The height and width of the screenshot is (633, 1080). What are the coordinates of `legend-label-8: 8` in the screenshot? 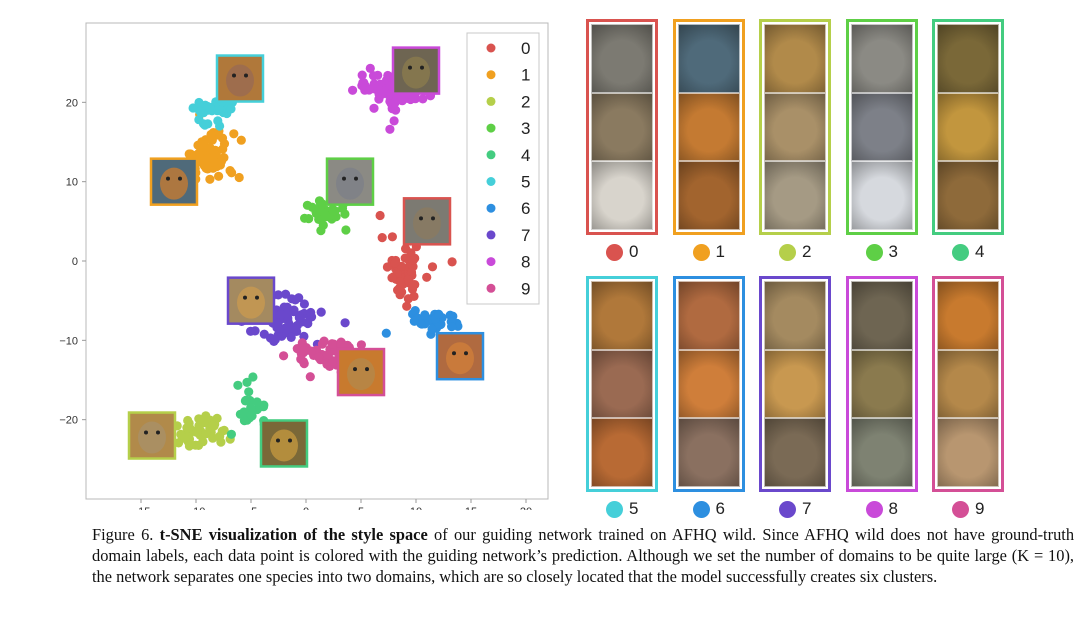 It's located at (525, 262).